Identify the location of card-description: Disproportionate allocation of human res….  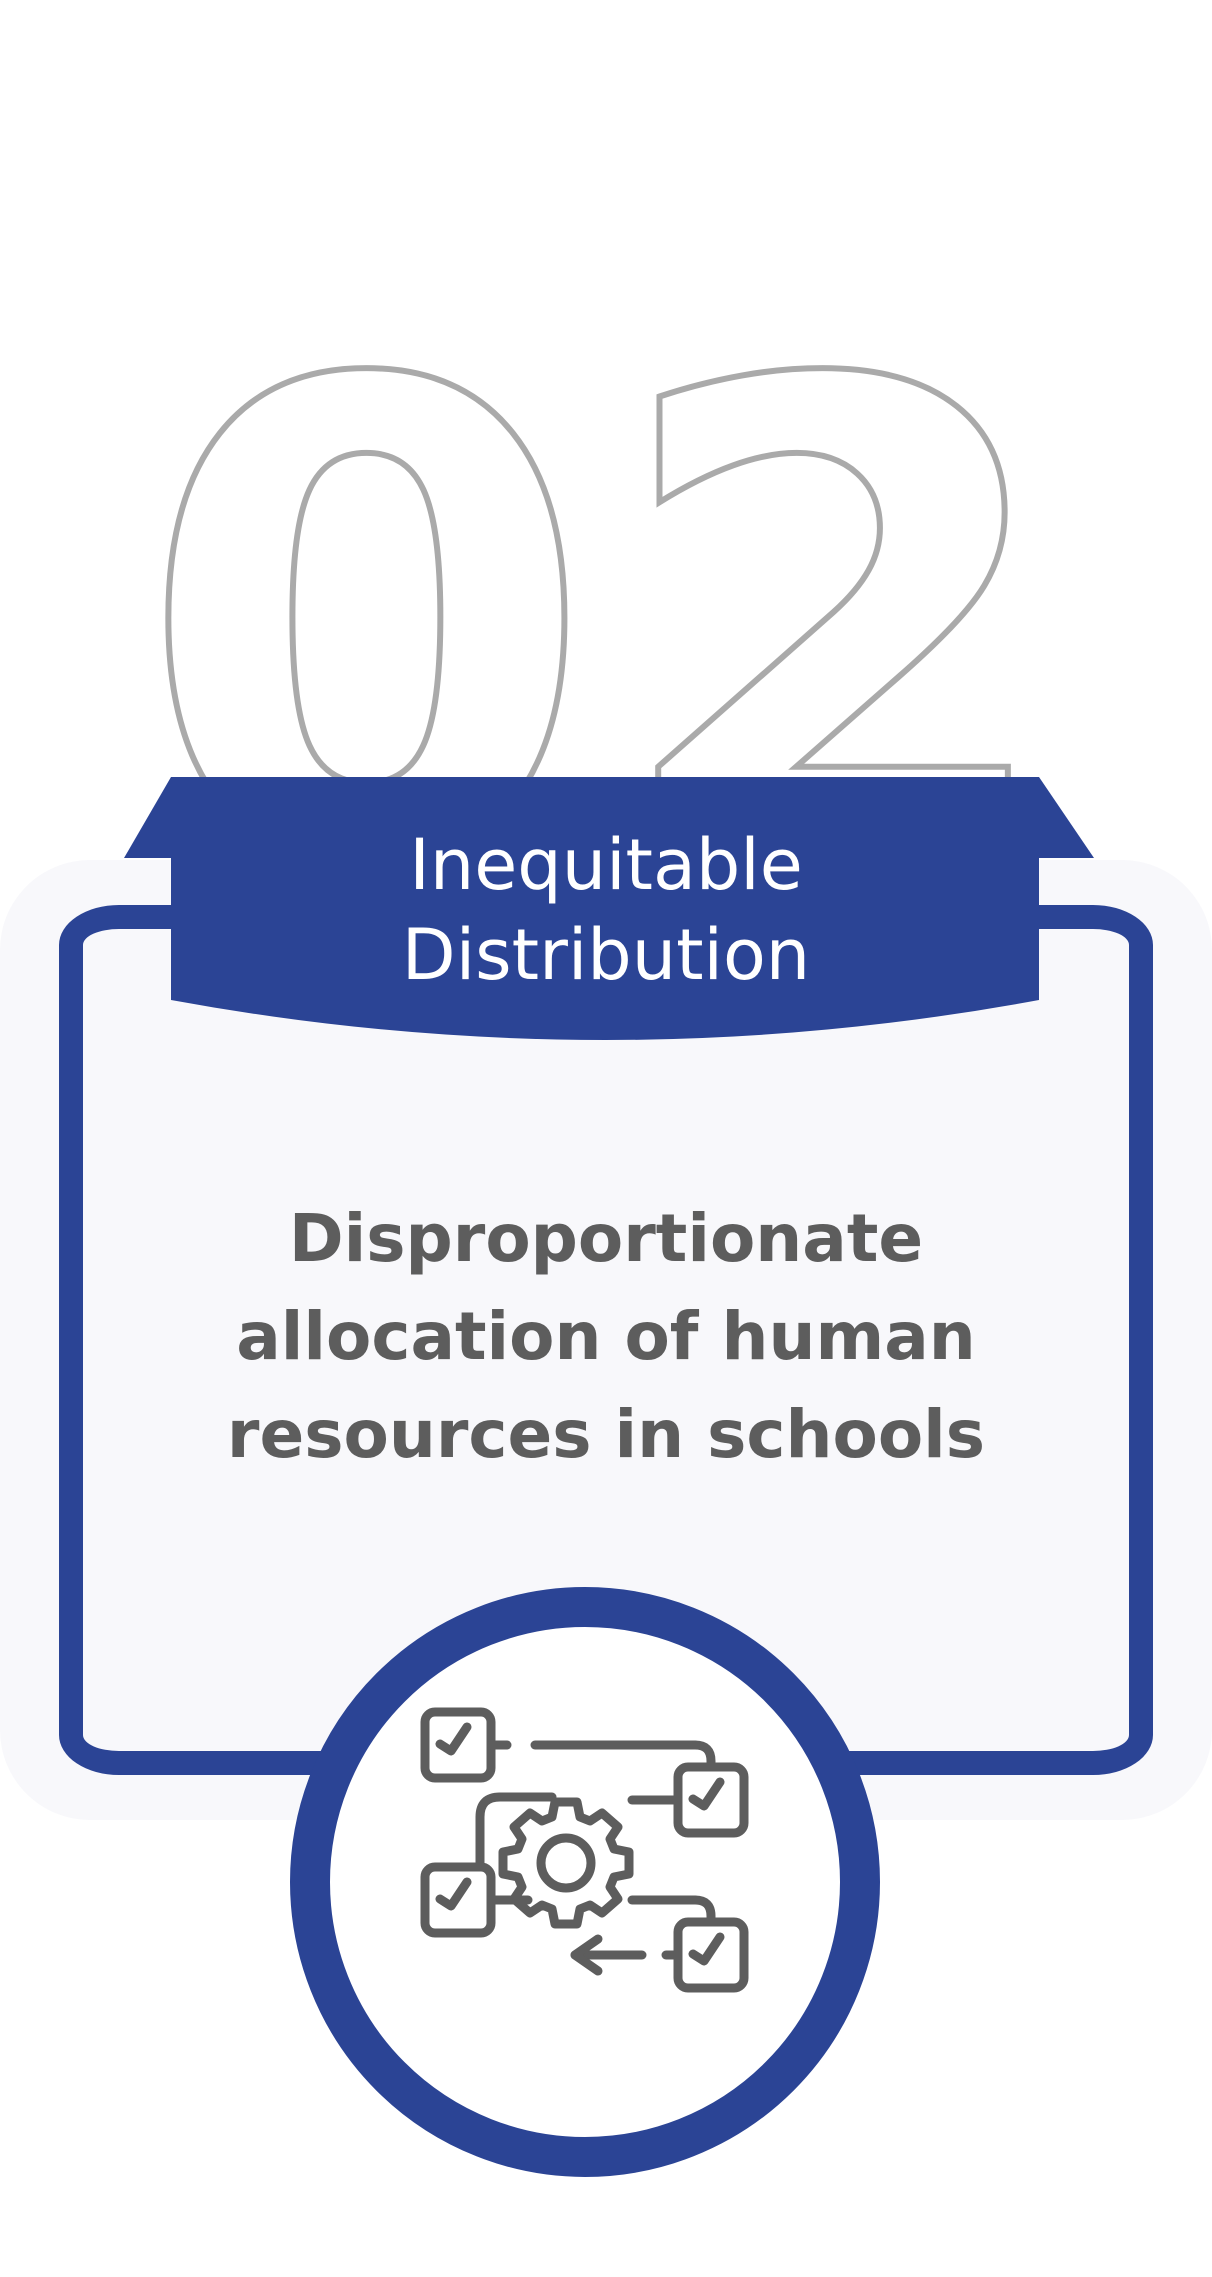
(606, 1337).